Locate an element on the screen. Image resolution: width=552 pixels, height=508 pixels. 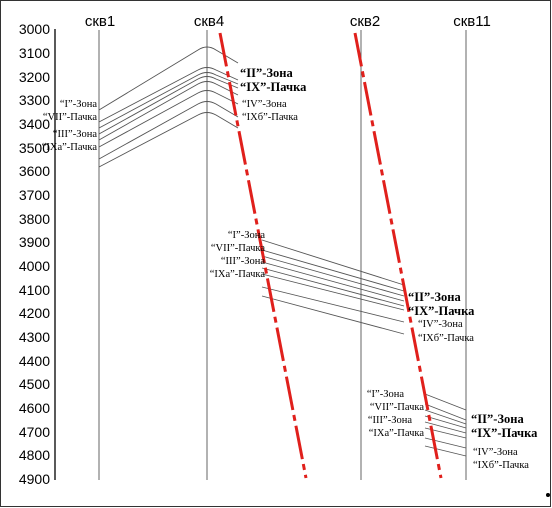
depth-tick-label: 3700 is located at coordinates (34, 195).